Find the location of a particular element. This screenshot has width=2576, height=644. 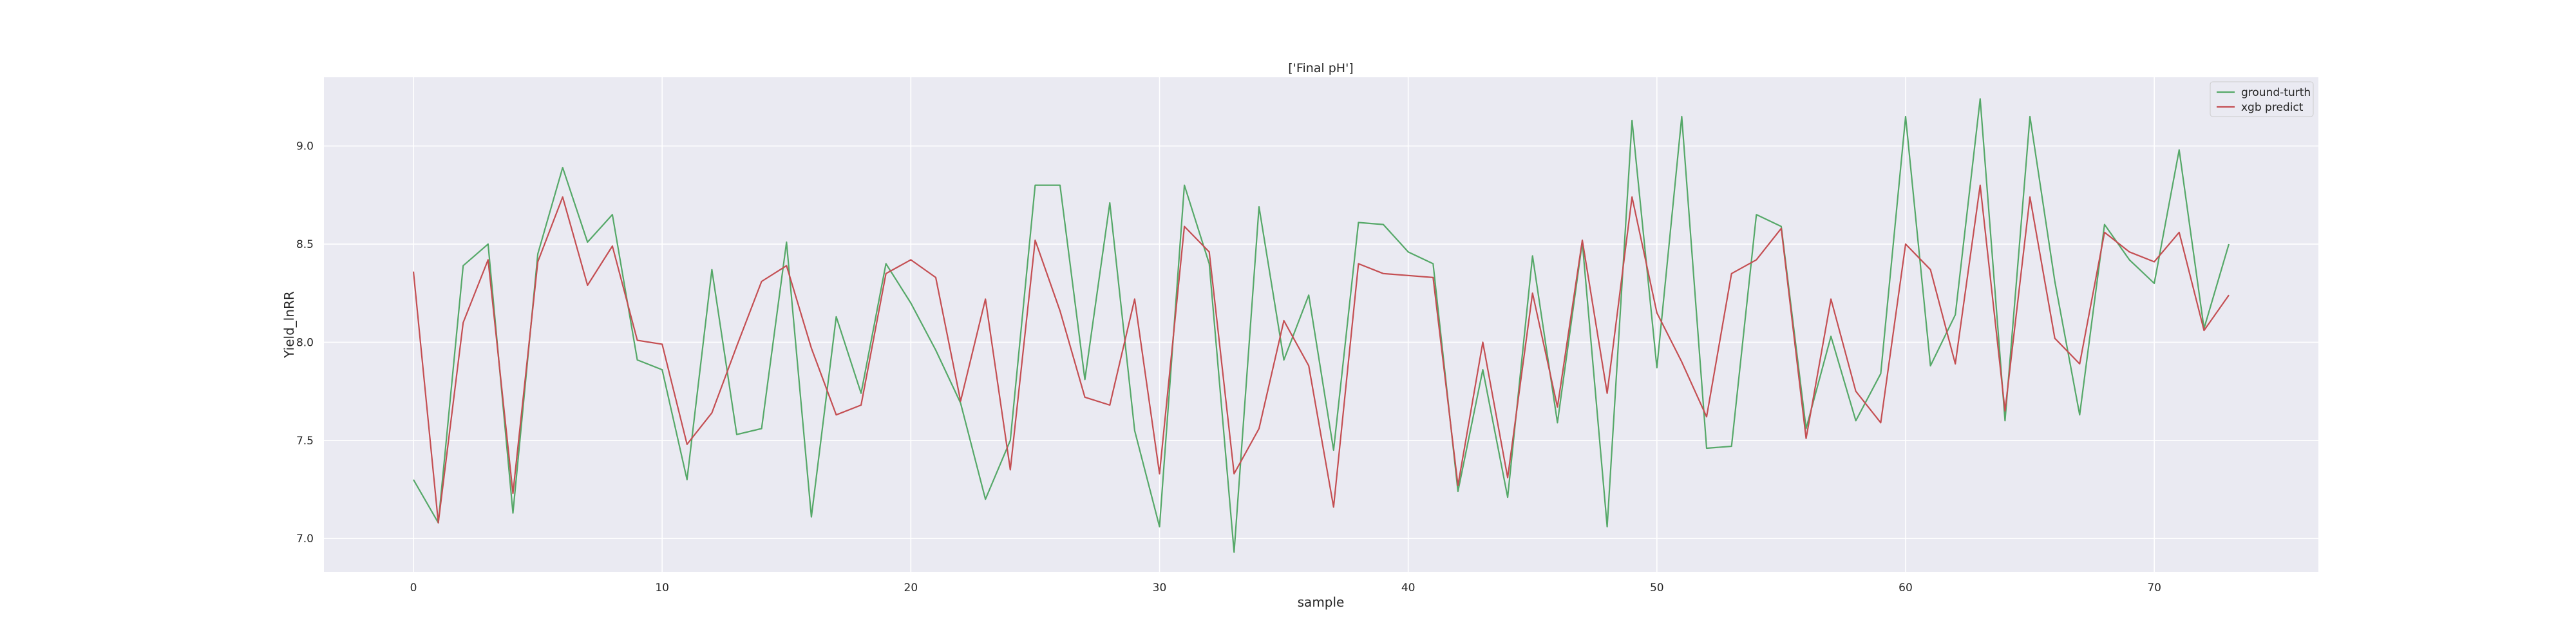

x-tick-label: 70 is located at coordinates (2154, 588).